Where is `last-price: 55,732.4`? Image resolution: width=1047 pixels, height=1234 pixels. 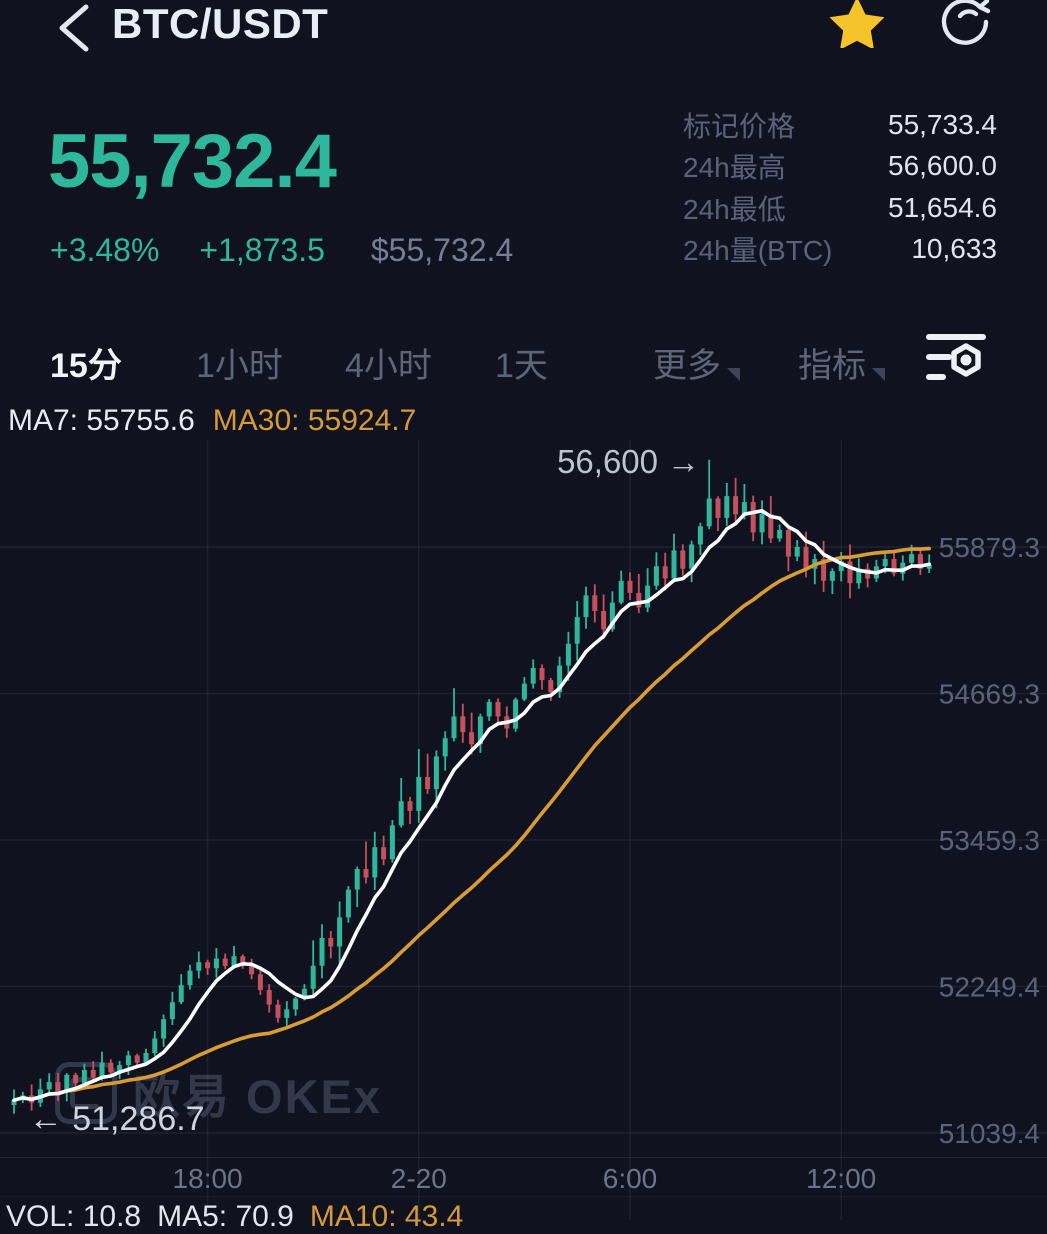
last-price: 55,732.4 is located at coordinates (192, 161).